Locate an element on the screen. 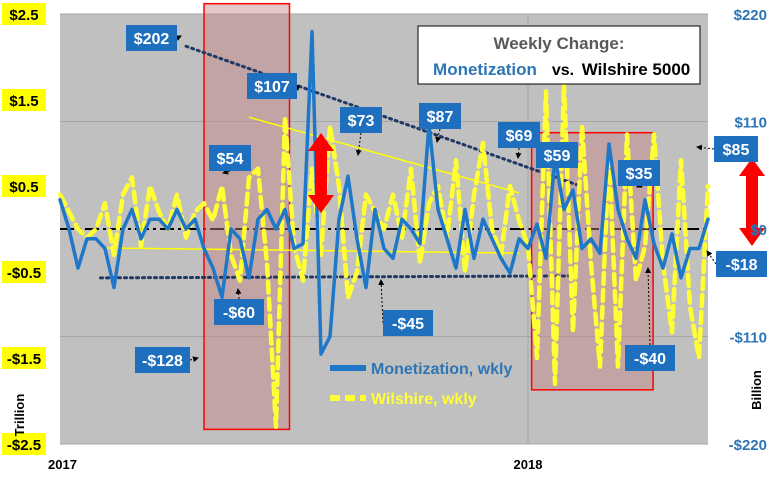  left-tick-5: -$1.5 is located at coordinates (24, 358).